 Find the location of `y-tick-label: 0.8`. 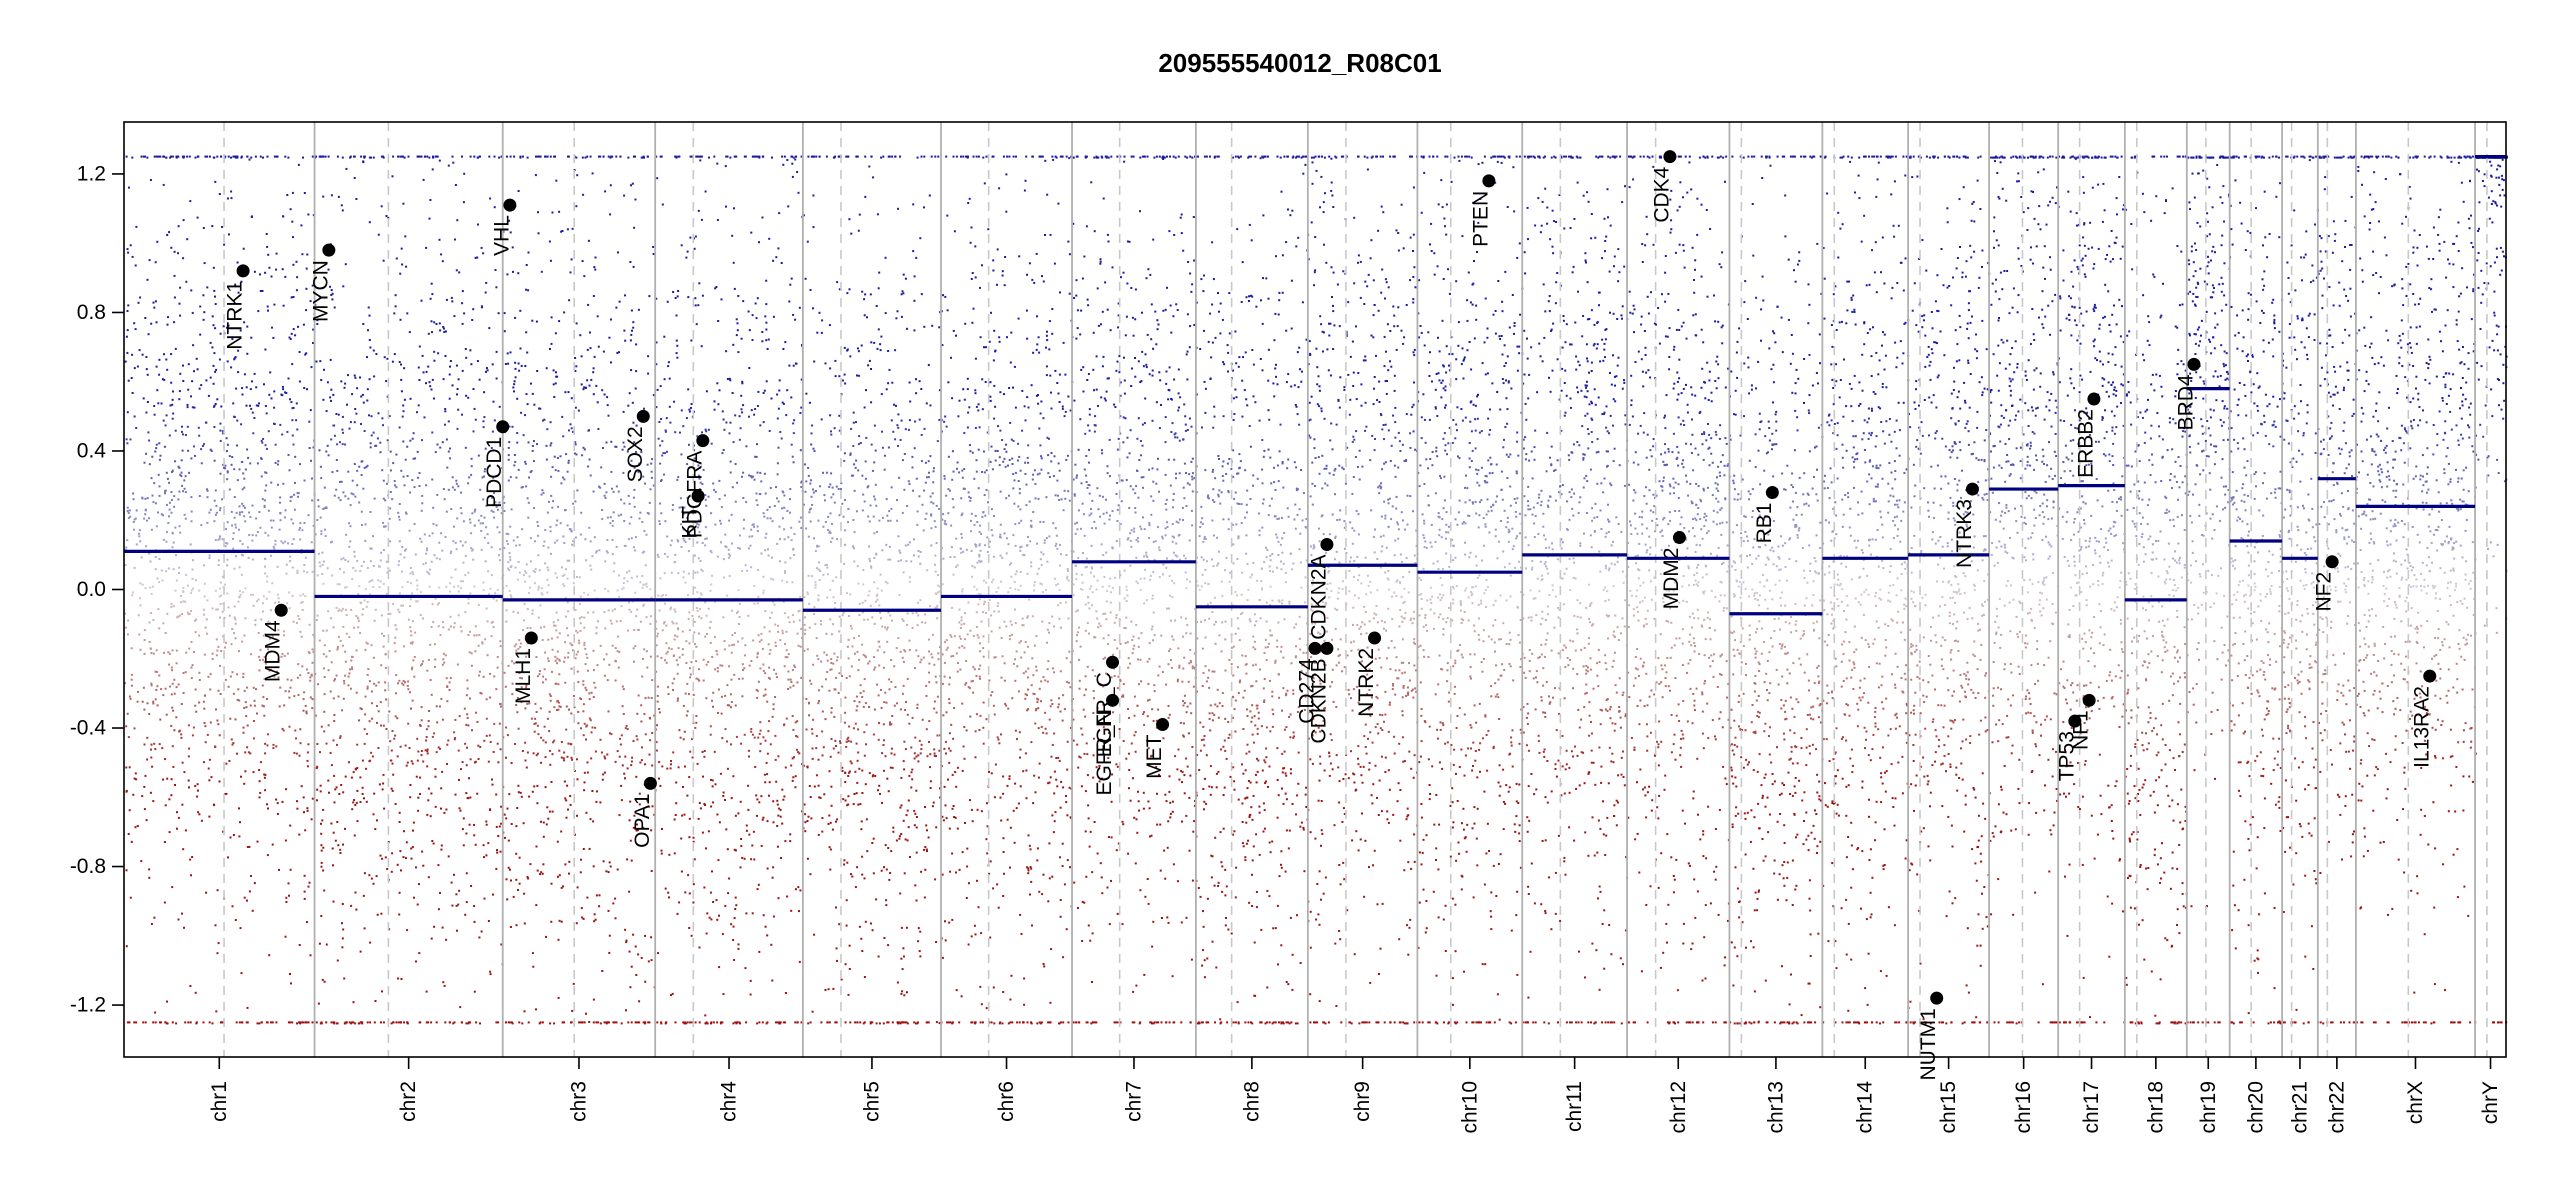

y-tick-label: 0.8 is located at coordinates (91, 312).